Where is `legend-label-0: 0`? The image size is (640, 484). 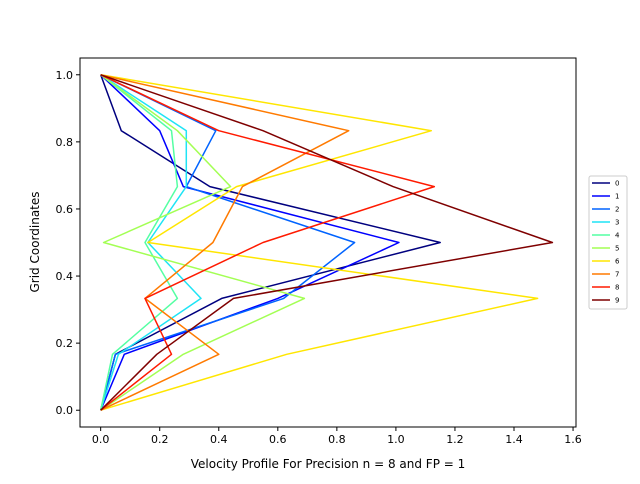
legend-label-0: 0 is located at coordinates (617, 184).